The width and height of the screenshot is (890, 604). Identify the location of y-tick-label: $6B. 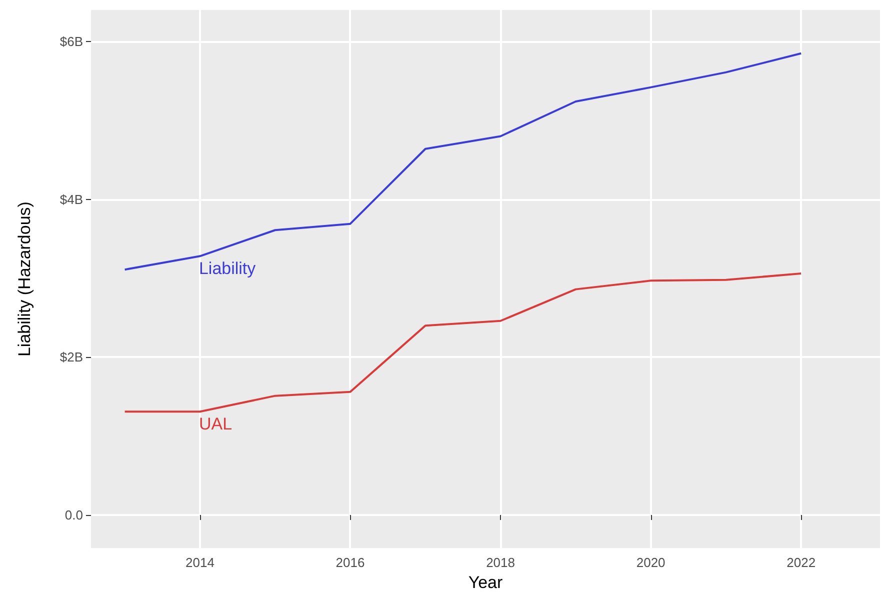
(71, 42).